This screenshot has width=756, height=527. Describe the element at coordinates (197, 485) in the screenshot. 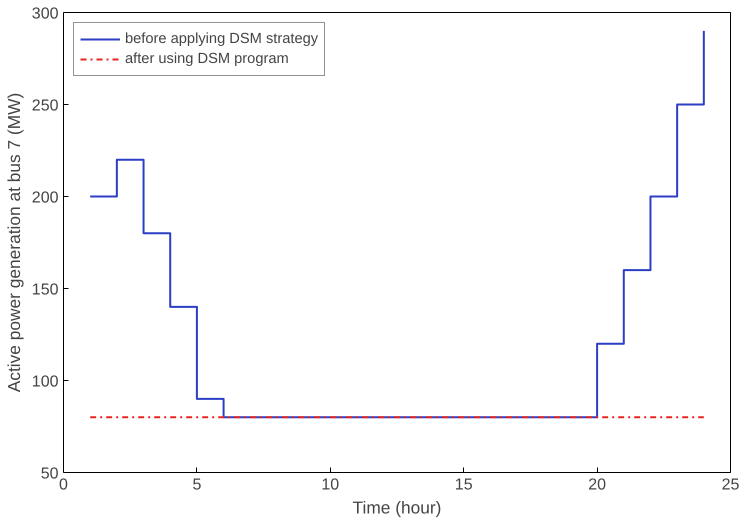

I see `x-tick-label: 5` at that location.